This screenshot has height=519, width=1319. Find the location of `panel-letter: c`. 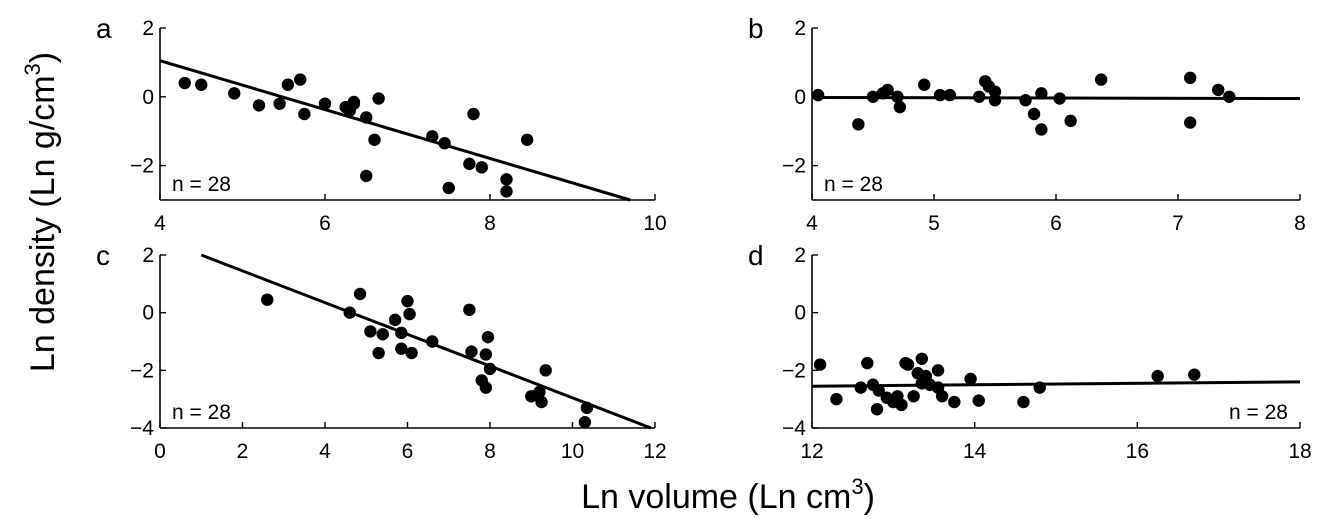

panel-letter: c is located at coordinates (103, 255).